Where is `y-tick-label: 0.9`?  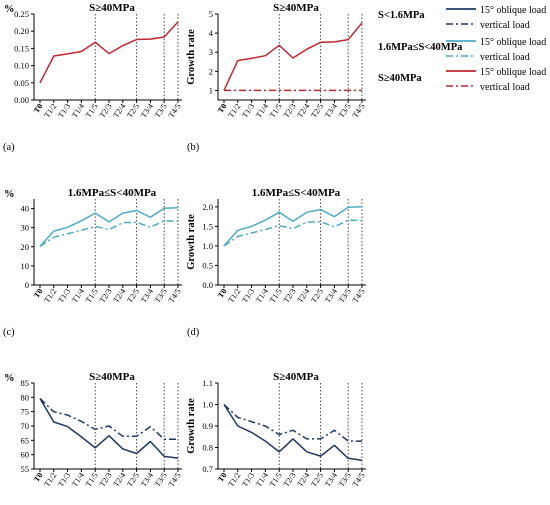
y-tick-label: 0.9 is located at coordinates (207, 426).